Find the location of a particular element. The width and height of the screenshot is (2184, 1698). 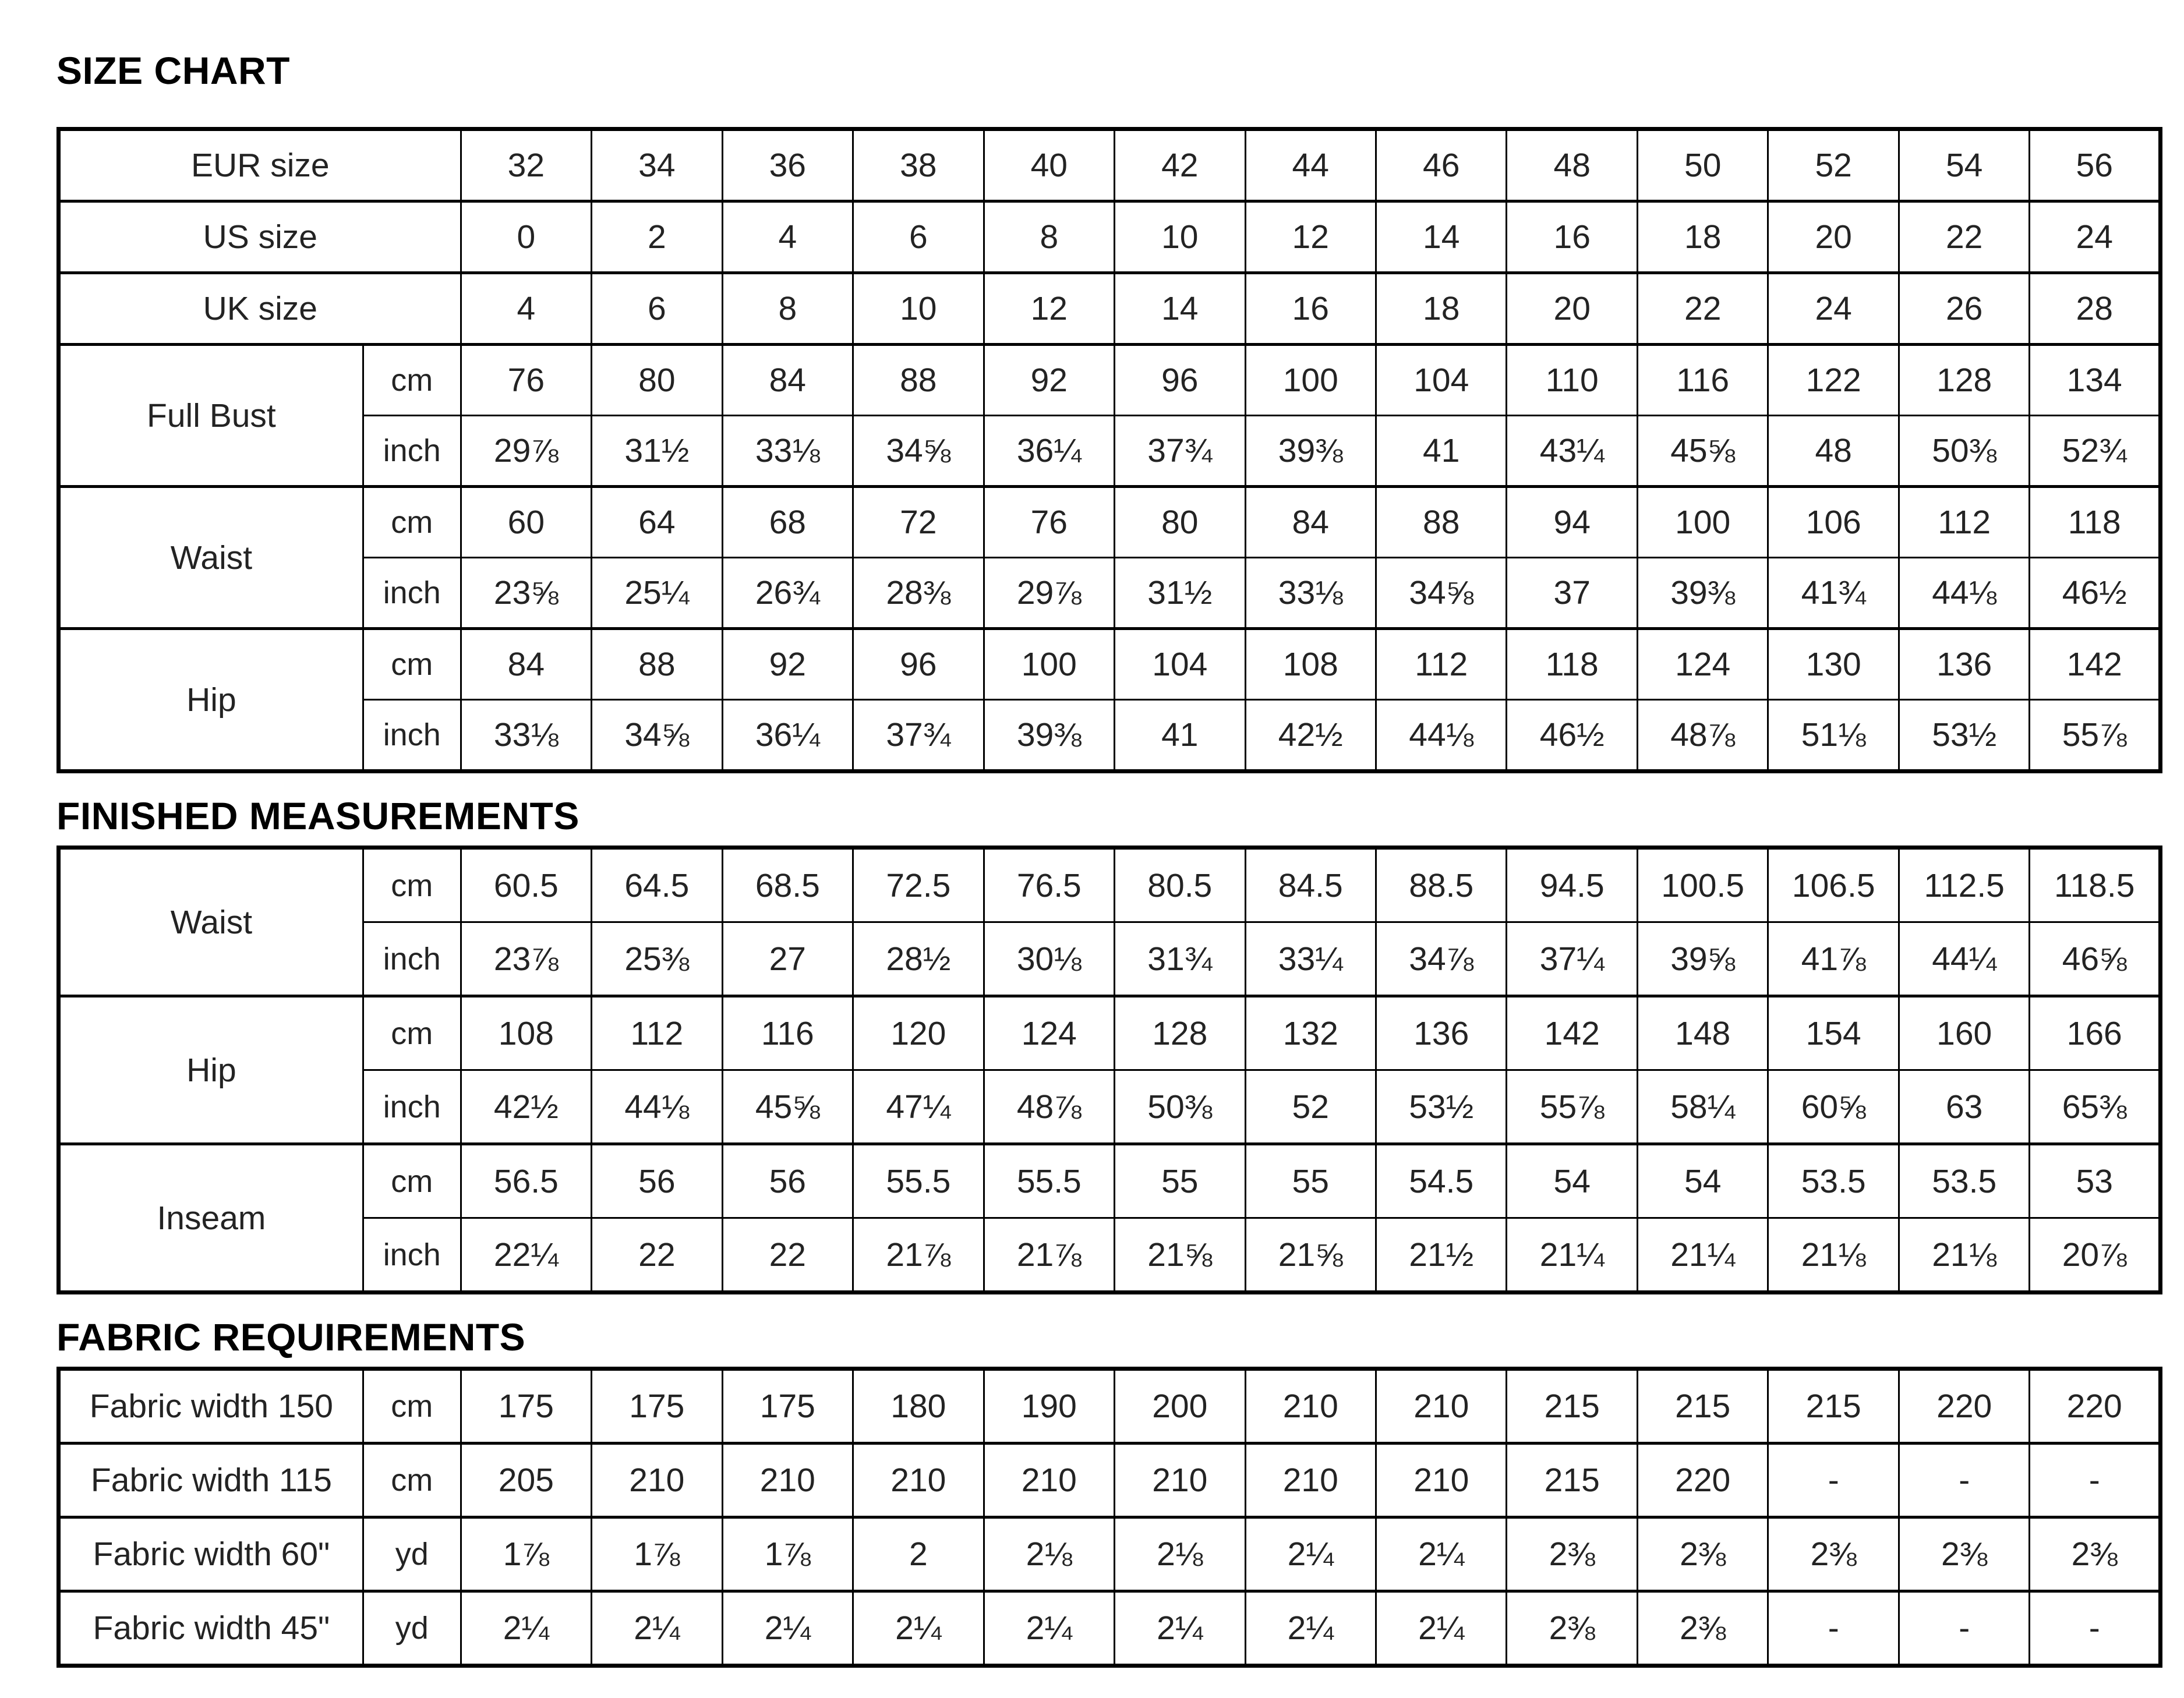

value-cell: 2⅛ is located at coordinates (1180, 1553).